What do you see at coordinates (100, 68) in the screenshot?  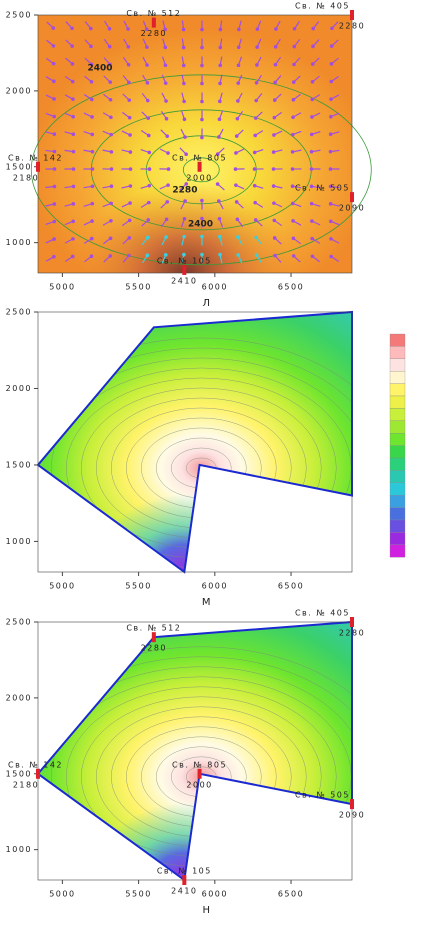 I see `contour-label: 2400` at bounding box center [100, 68].